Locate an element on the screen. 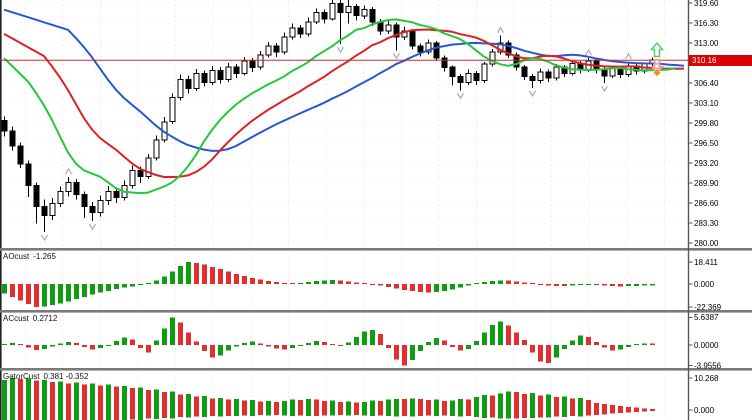 The width and height of the screenshot is (752, 420). buy-arrow-marker is located at coordinates (657, 49).